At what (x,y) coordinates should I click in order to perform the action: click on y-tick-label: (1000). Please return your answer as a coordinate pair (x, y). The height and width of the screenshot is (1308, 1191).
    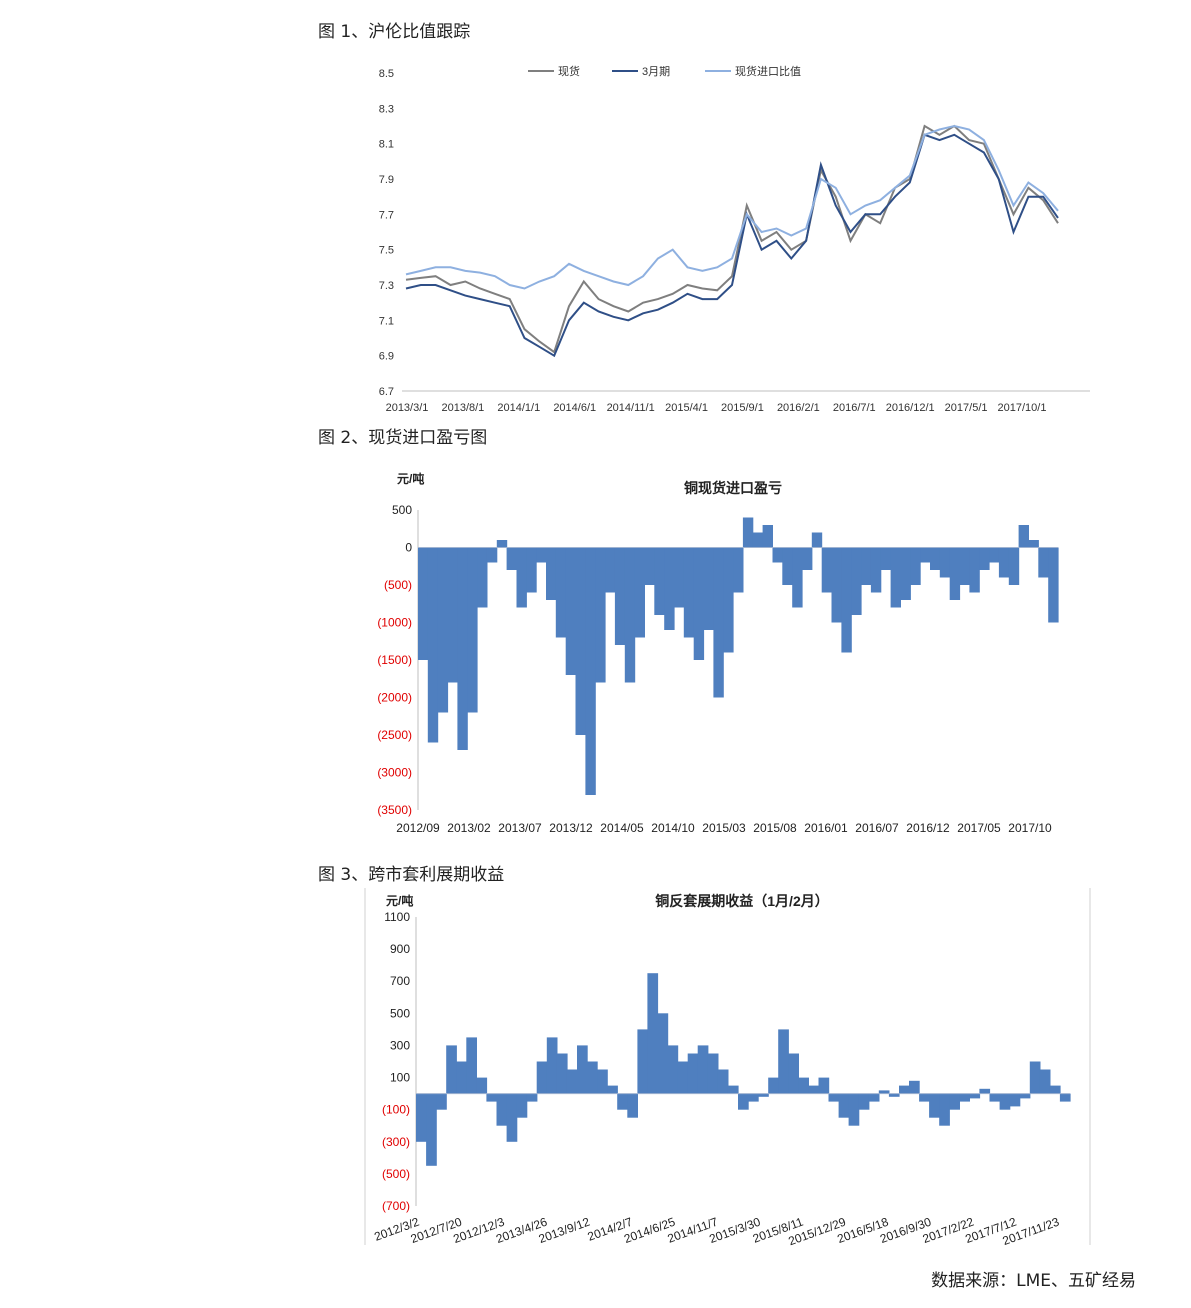
    Looking at the image, I should click on (394, 623).